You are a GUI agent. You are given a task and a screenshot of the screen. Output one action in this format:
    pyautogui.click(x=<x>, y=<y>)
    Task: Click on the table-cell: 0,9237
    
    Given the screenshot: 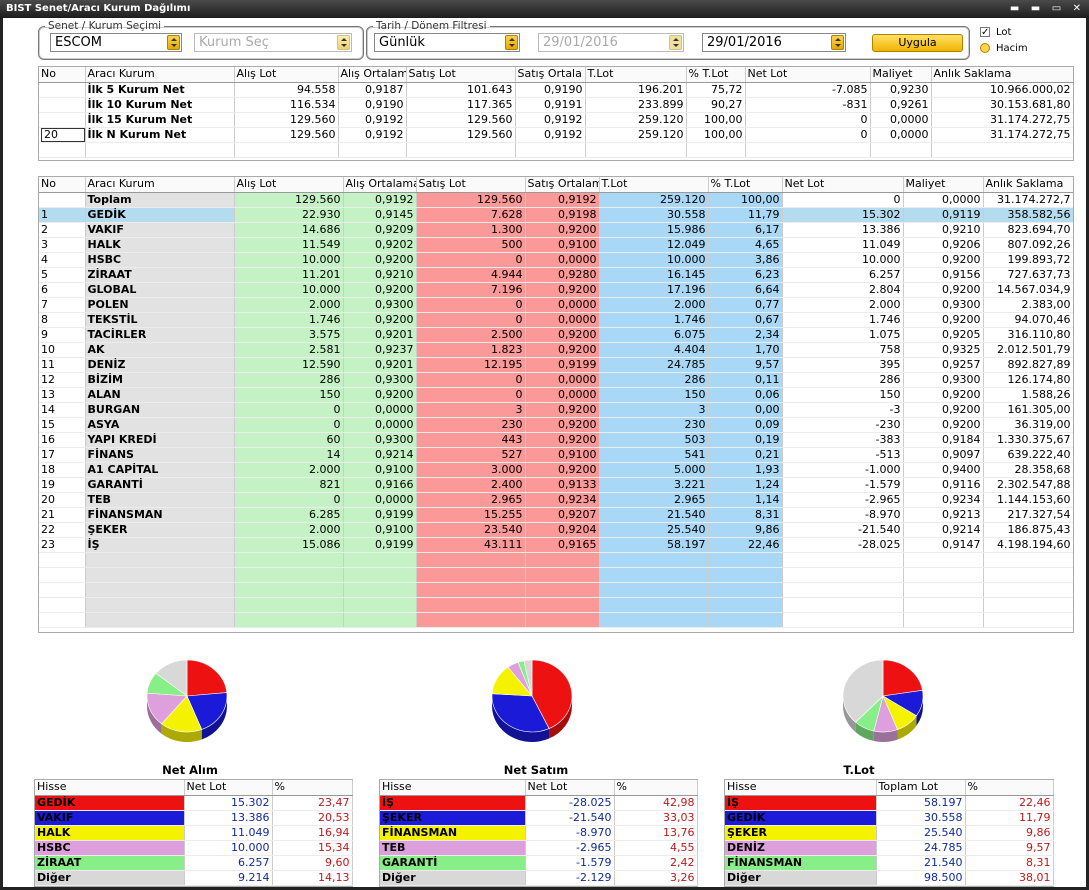 What is the action you would take?
    pyautogui.click(x=380, y=350)
    